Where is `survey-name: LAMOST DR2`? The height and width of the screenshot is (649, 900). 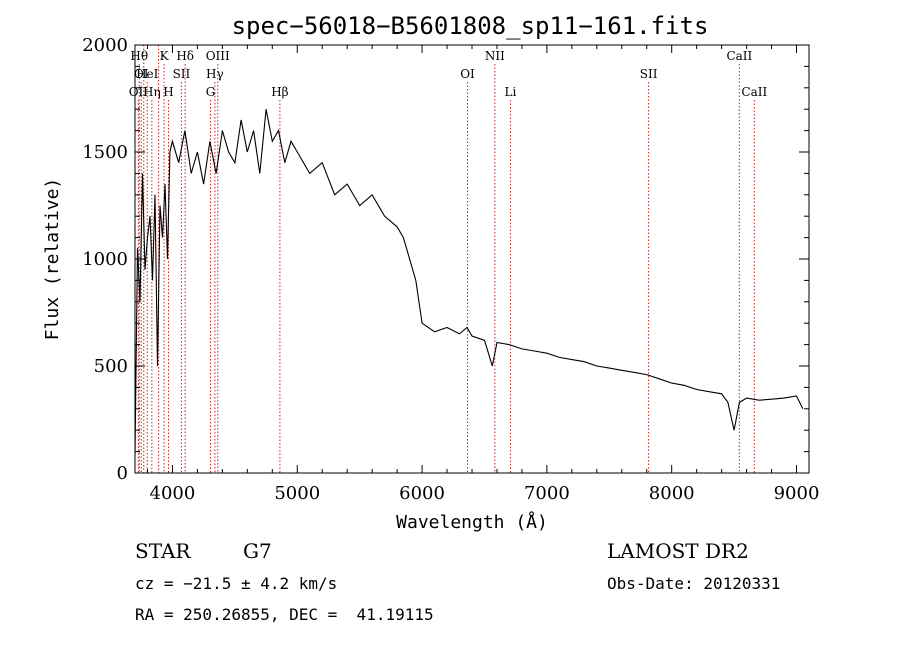 survey-name: LAMOST DR2 is located at coordinates (678, 551).